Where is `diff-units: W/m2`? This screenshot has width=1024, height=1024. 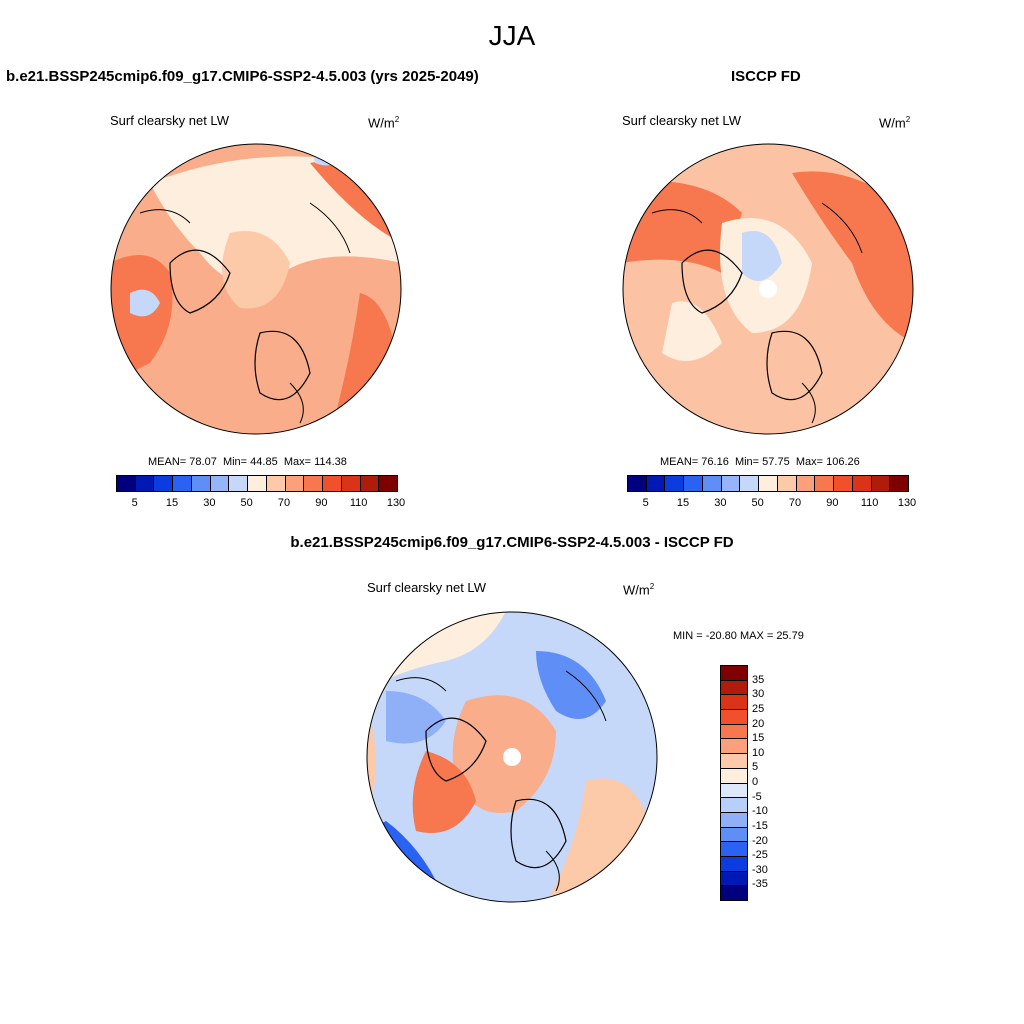
diff-units: W/m2 is located at coordinates (639, 590).